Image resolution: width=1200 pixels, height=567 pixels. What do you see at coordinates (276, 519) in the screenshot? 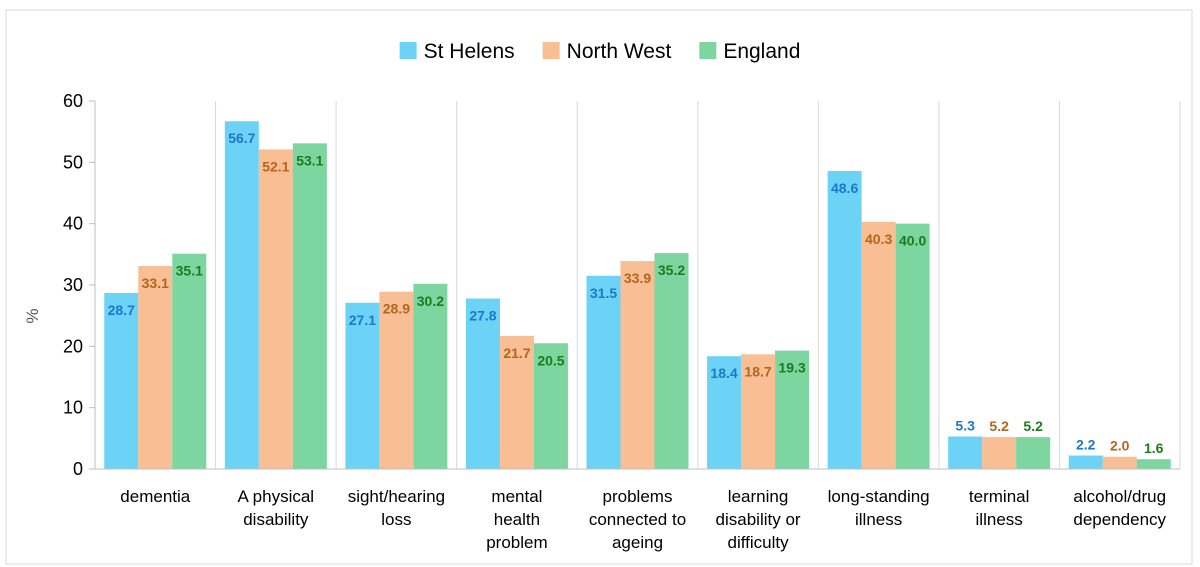
I see `x-tick-label-line: disability` at bounding box center [276, 519].